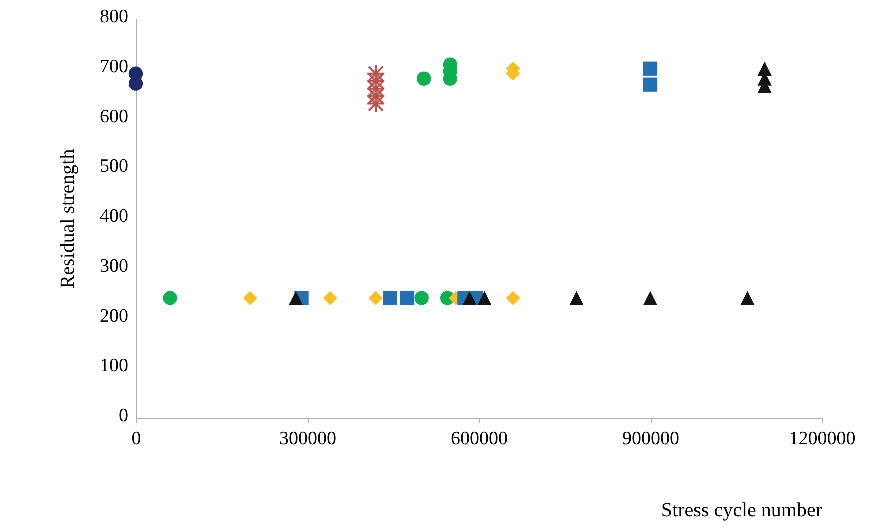  I want to click on y-tick-label: 400, so click(114, 216).